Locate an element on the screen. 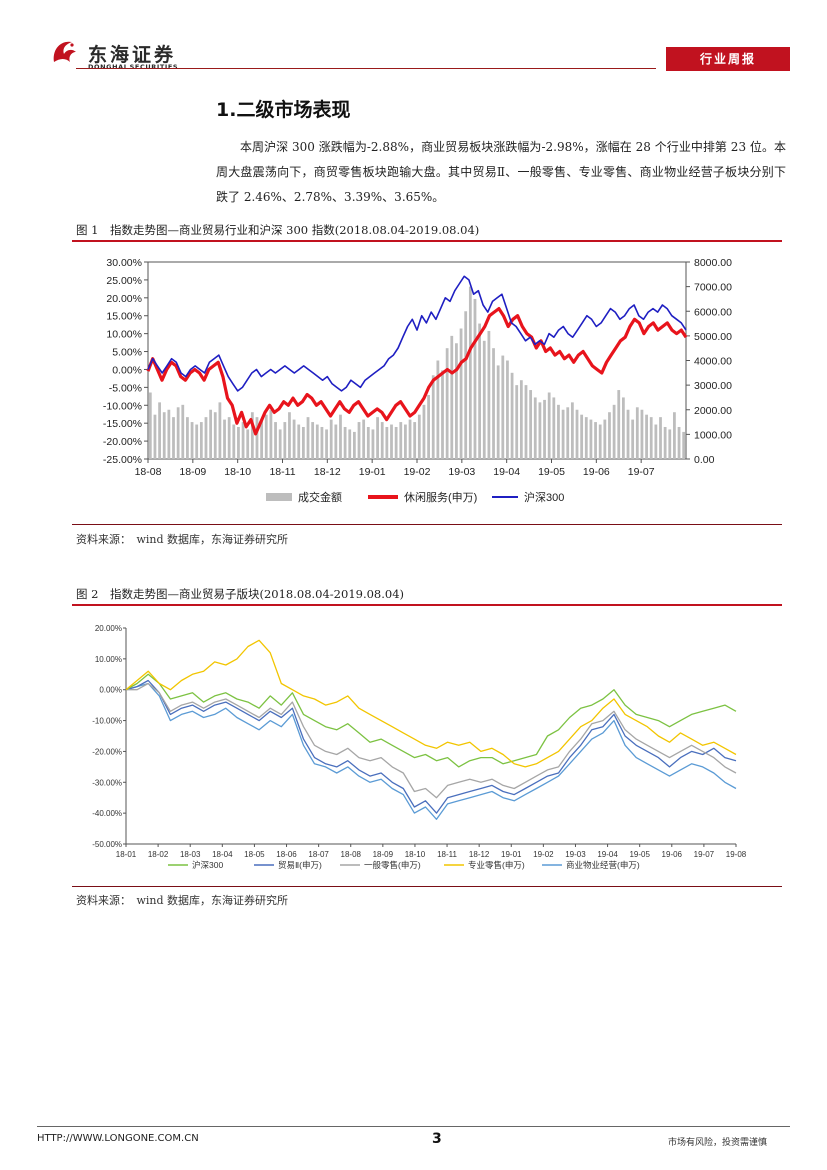  x-axis-tick-label: 18-02 is located at coordinates (158, 854).